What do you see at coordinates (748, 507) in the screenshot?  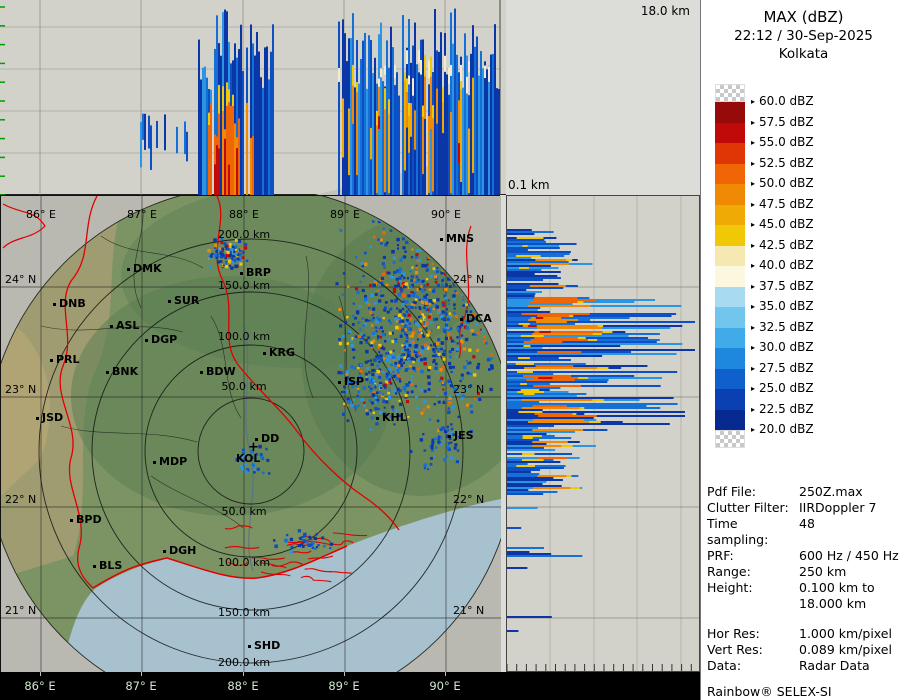 I see `meta-label: Clutter Filter:` at bounding box center [748, 507].